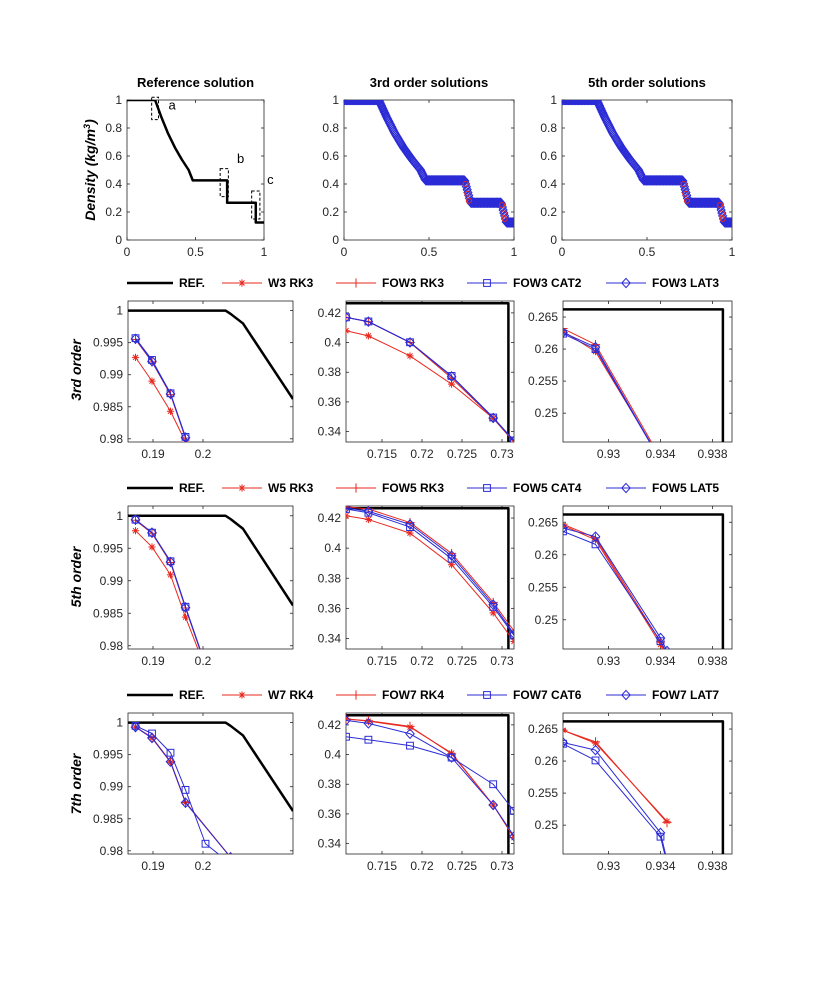 The width and height of the screenshot is (830, 981). I want to click on legend-label: REF., so click(192, 695).